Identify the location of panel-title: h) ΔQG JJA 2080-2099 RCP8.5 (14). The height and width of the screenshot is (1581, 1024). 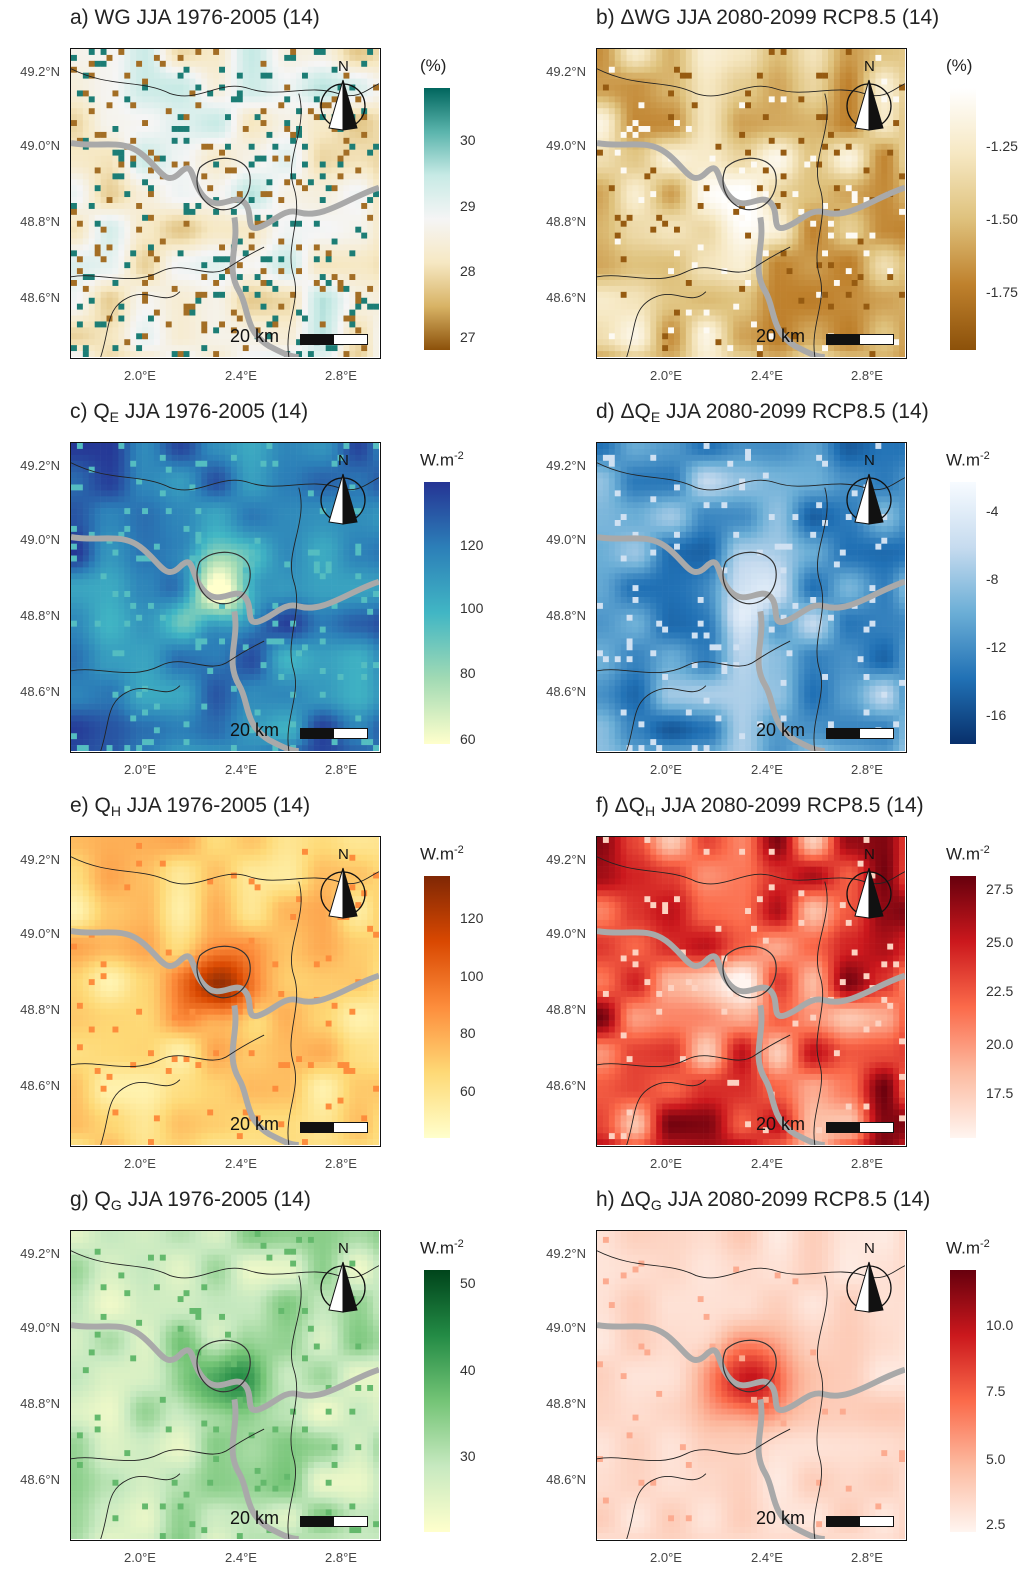
(763, 1200).